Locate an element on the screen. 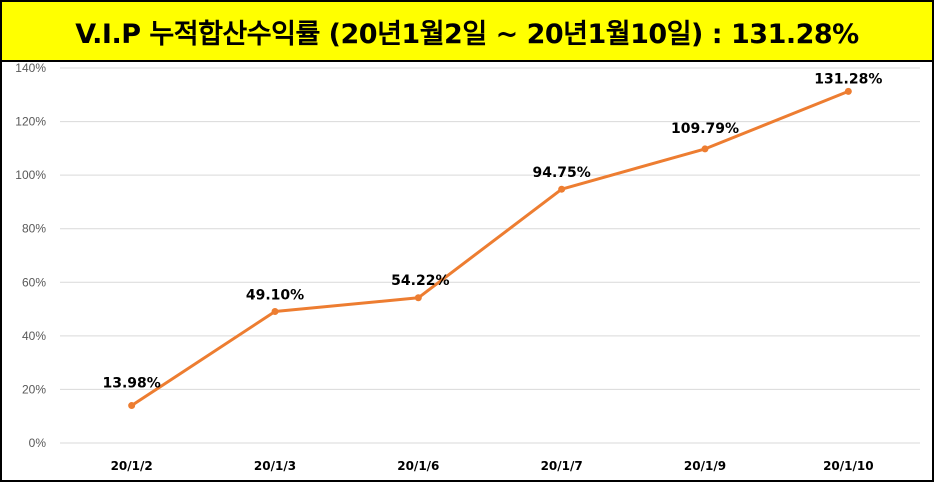 Image resolution: width=934 pixels, height=482 pixels. y-tick-label: 20% is located at coordinates (34, 389).